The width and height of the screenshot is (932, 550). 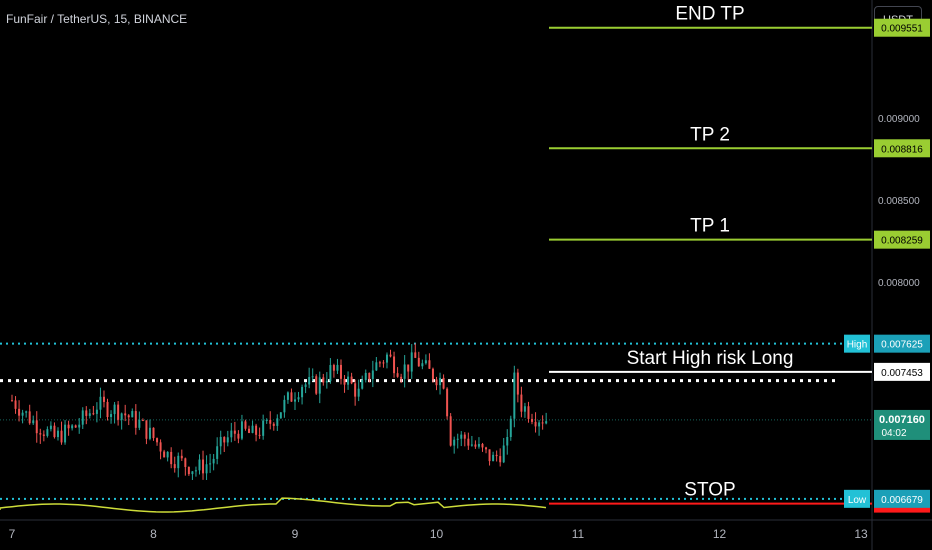 What do you see at coordinates (709, 490) in the screenshot?
I see `level-label: STOP` at bounding box center [709, 490].